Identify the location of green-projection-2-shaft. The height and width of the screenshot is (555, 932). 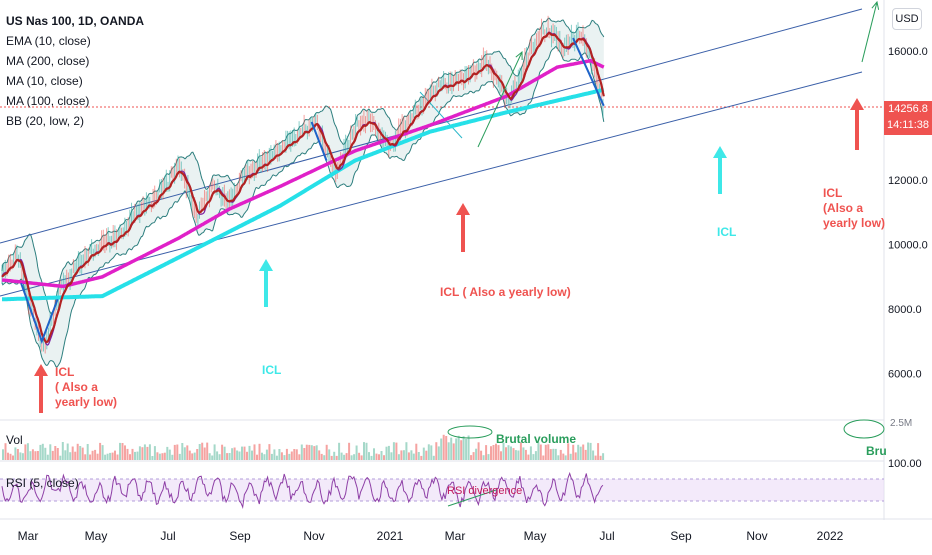
(869, 32).